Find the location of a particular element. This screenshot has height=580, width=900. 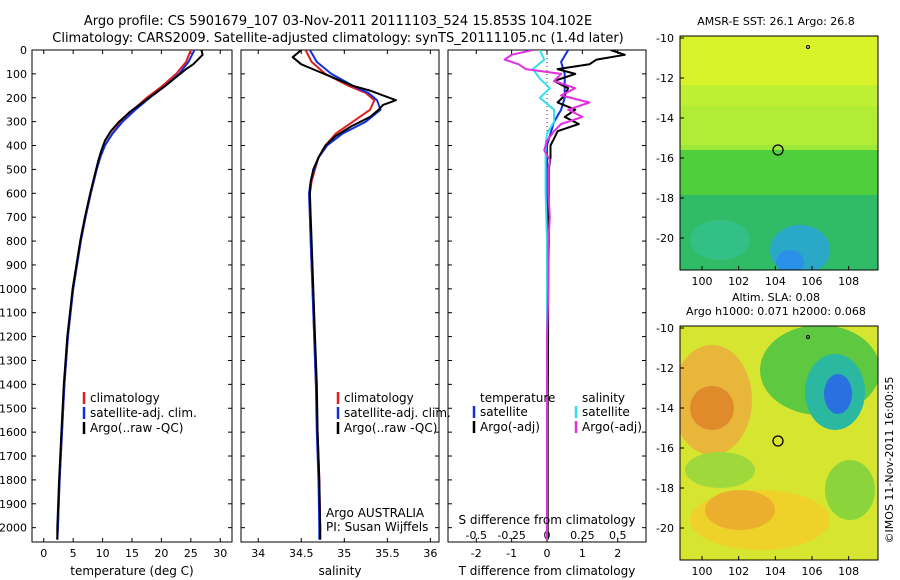

temperature-x-label: temperature (deg C) is located at coordinates (131, 571).